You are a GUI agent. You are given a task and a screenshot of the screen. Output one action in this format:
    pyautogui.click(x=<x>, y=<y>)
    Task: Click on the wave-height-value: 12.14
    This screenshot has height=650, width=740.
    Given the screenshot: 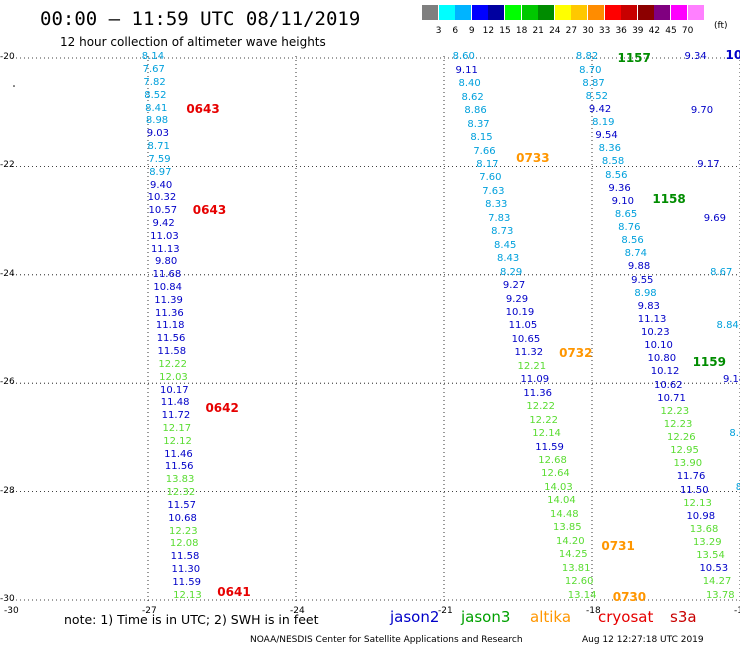 What is the action you would take?
    pyautogui.click(x=546, y=434)
    